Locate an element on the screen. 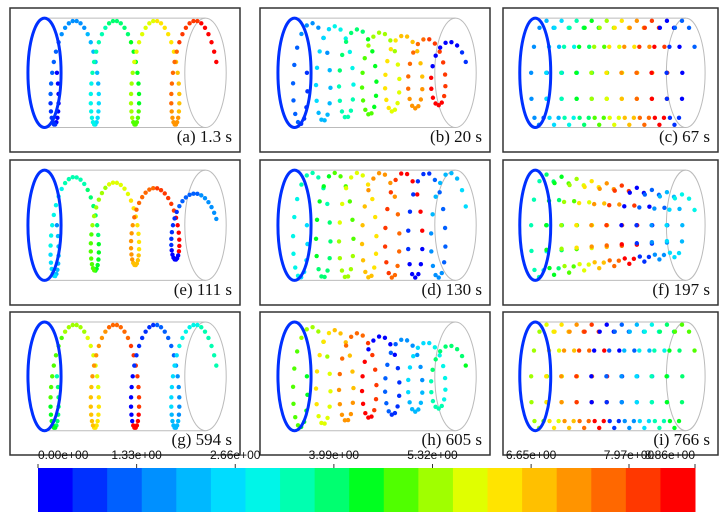 Image resolution: width=721 pixels, height=519 pixels. inlet-ring is located at coordinates (535, 376).